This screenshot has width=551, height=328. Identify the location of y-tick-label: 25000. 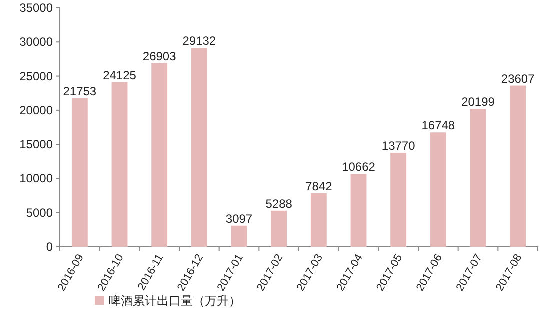
(37, 76).